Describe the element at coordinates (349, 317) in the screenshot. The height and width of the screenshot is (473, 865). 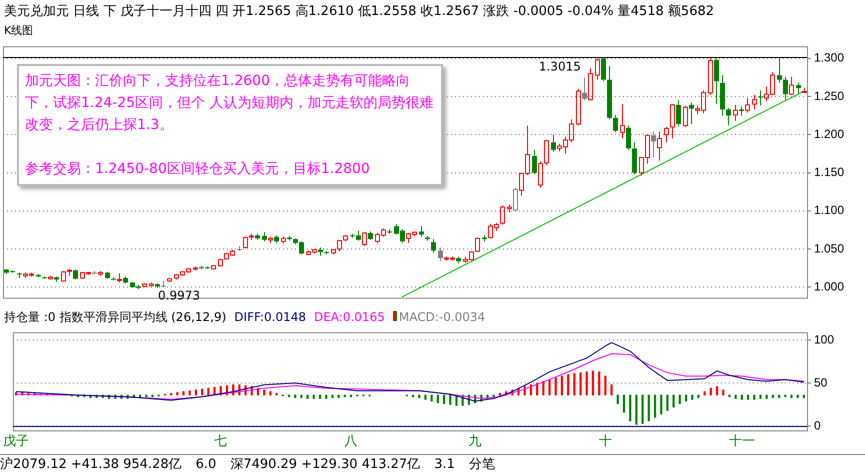
I see `text: DEA:0.0165` at that location.